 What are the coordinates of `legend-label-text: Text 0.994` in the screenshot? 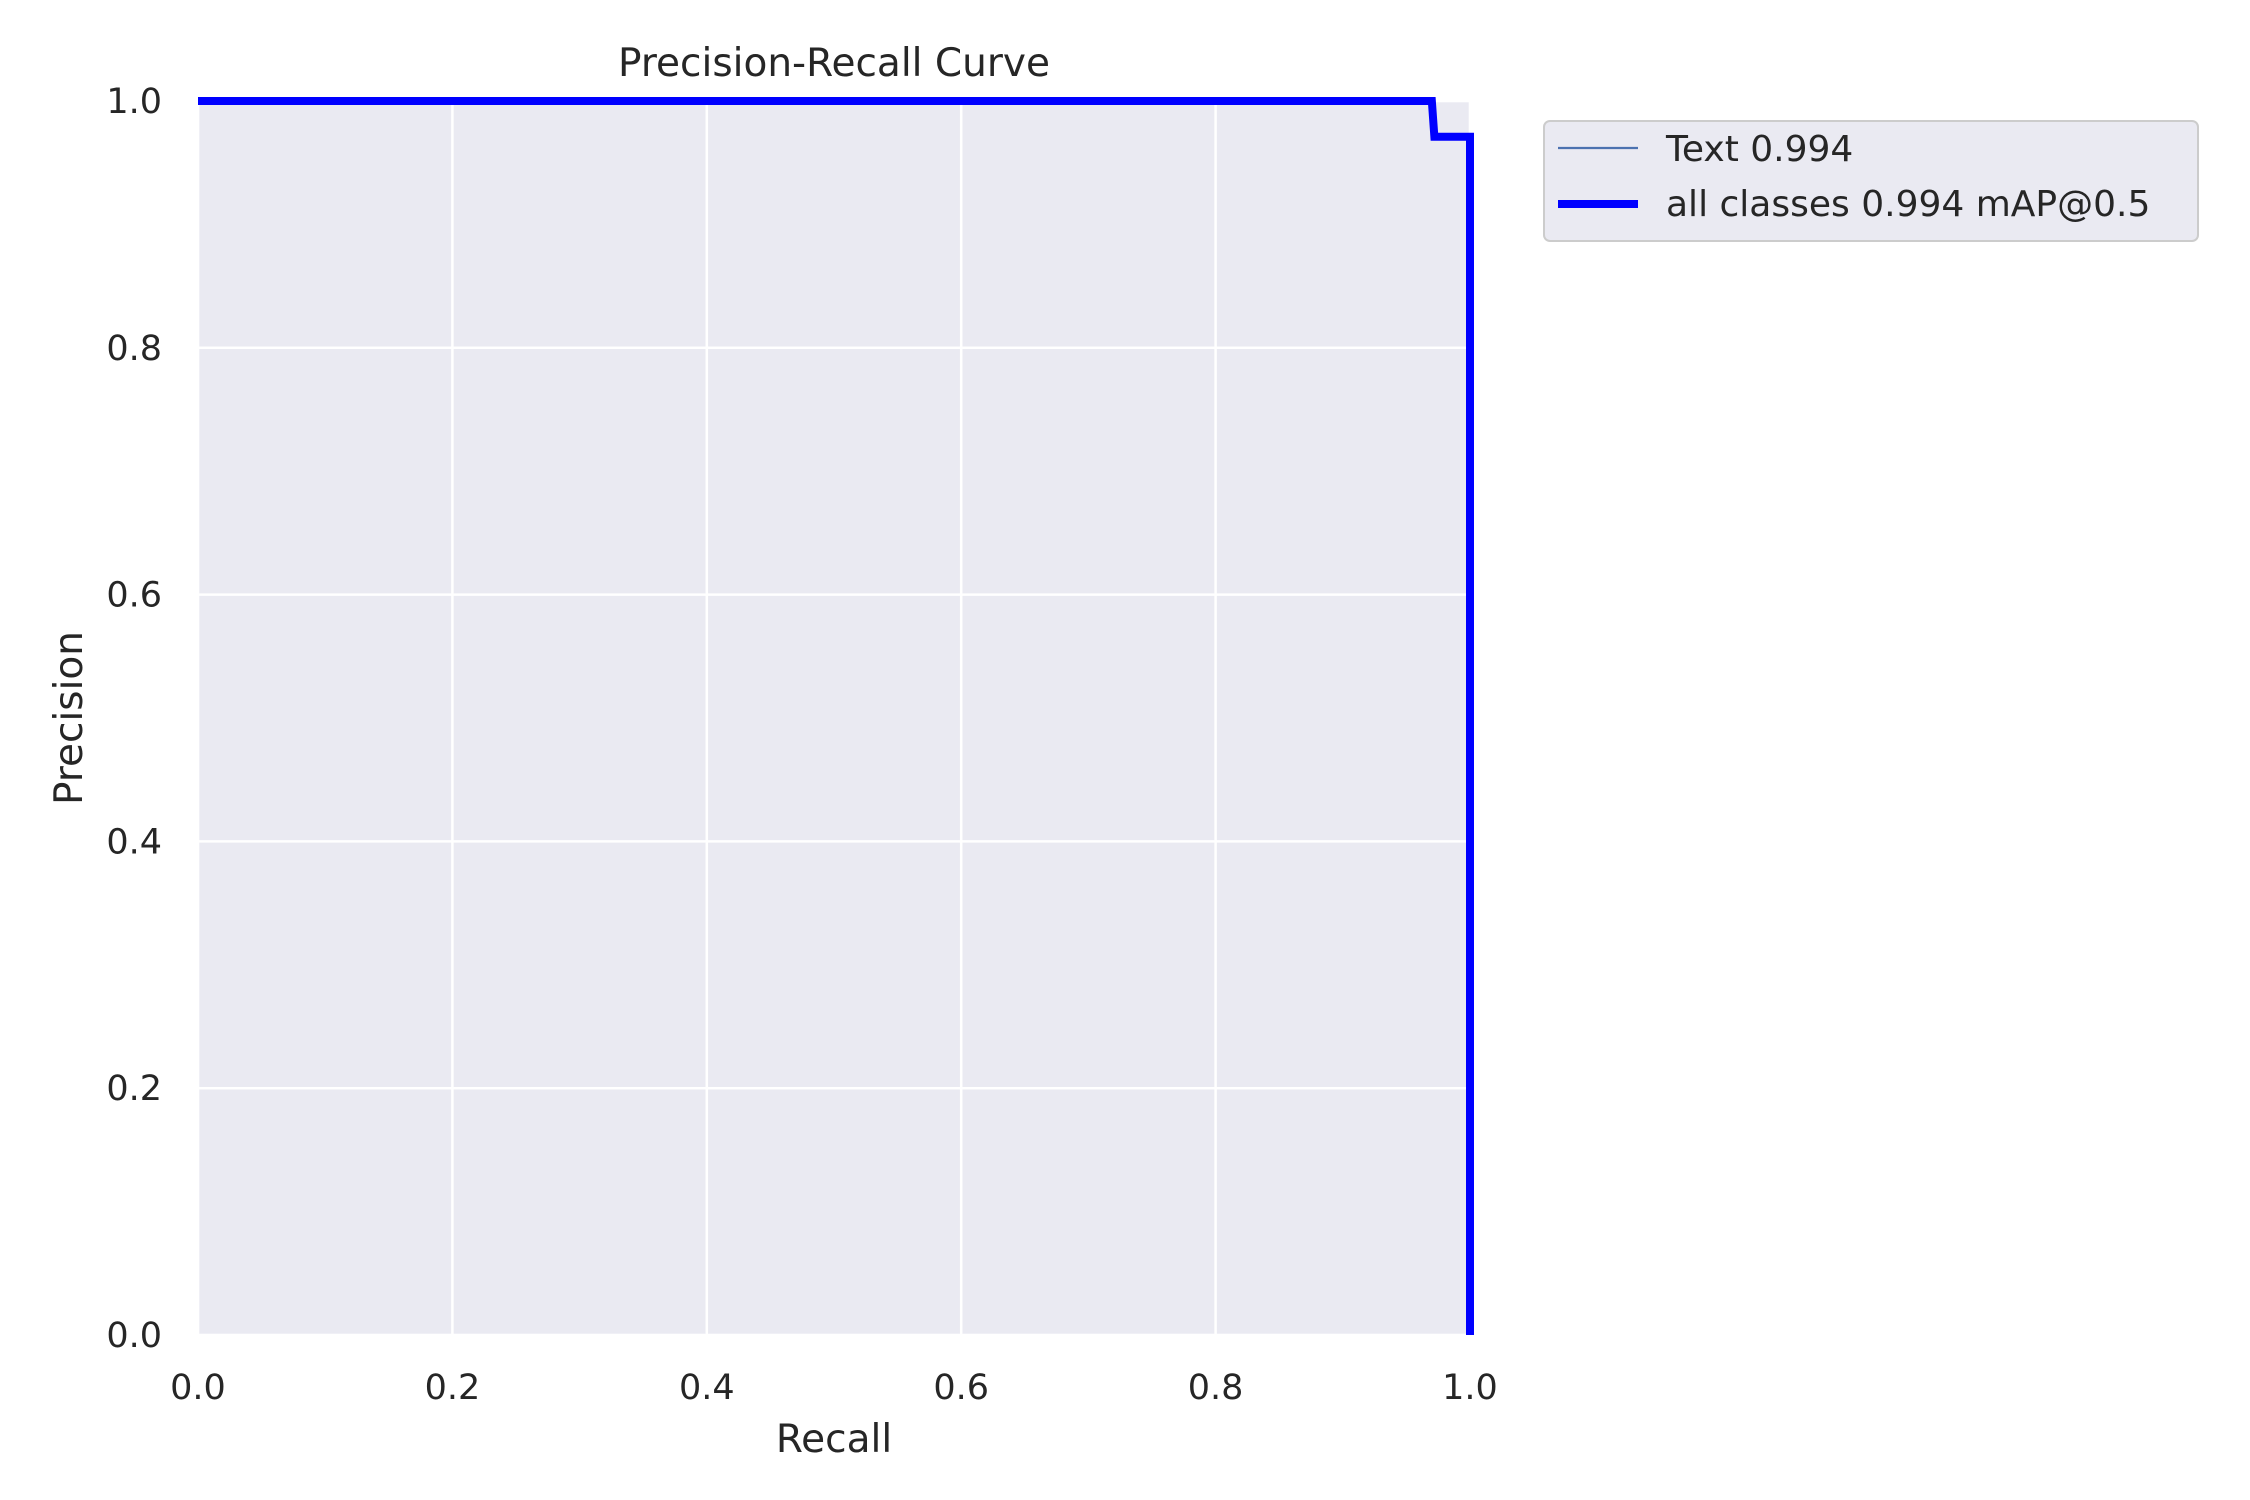 It's located at (1759, 149).